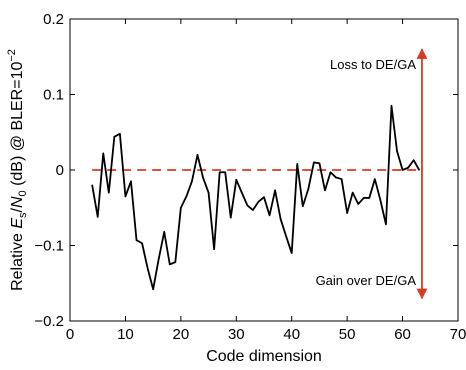 The image size is (466, 370). What do you see at coordinates (181, 334) in the screenshot?
I see `x-tick-label: 20` at bounding box center [181, 334].